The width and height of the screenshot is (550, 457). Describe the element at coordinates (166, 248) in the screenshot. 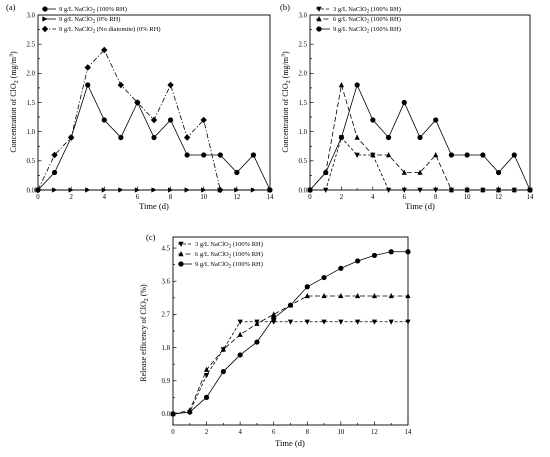

I see `y-tick-label: 4.5` at that location.